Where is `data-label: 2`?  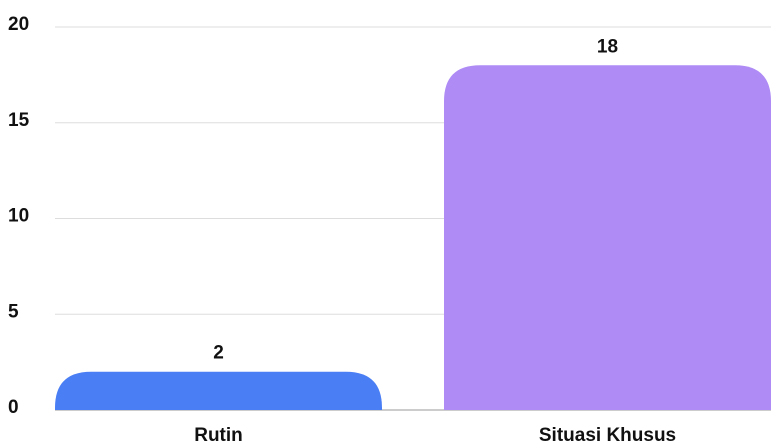 data-label: 2 is located at coordinates (218, 353).